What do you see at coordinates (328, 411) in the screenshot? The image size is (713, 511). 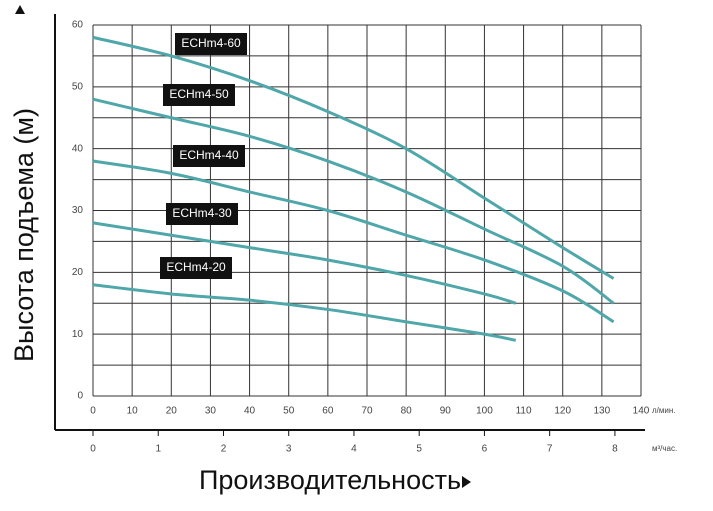 I see `x-tick-label: 60` at bounding box center [328, 411].